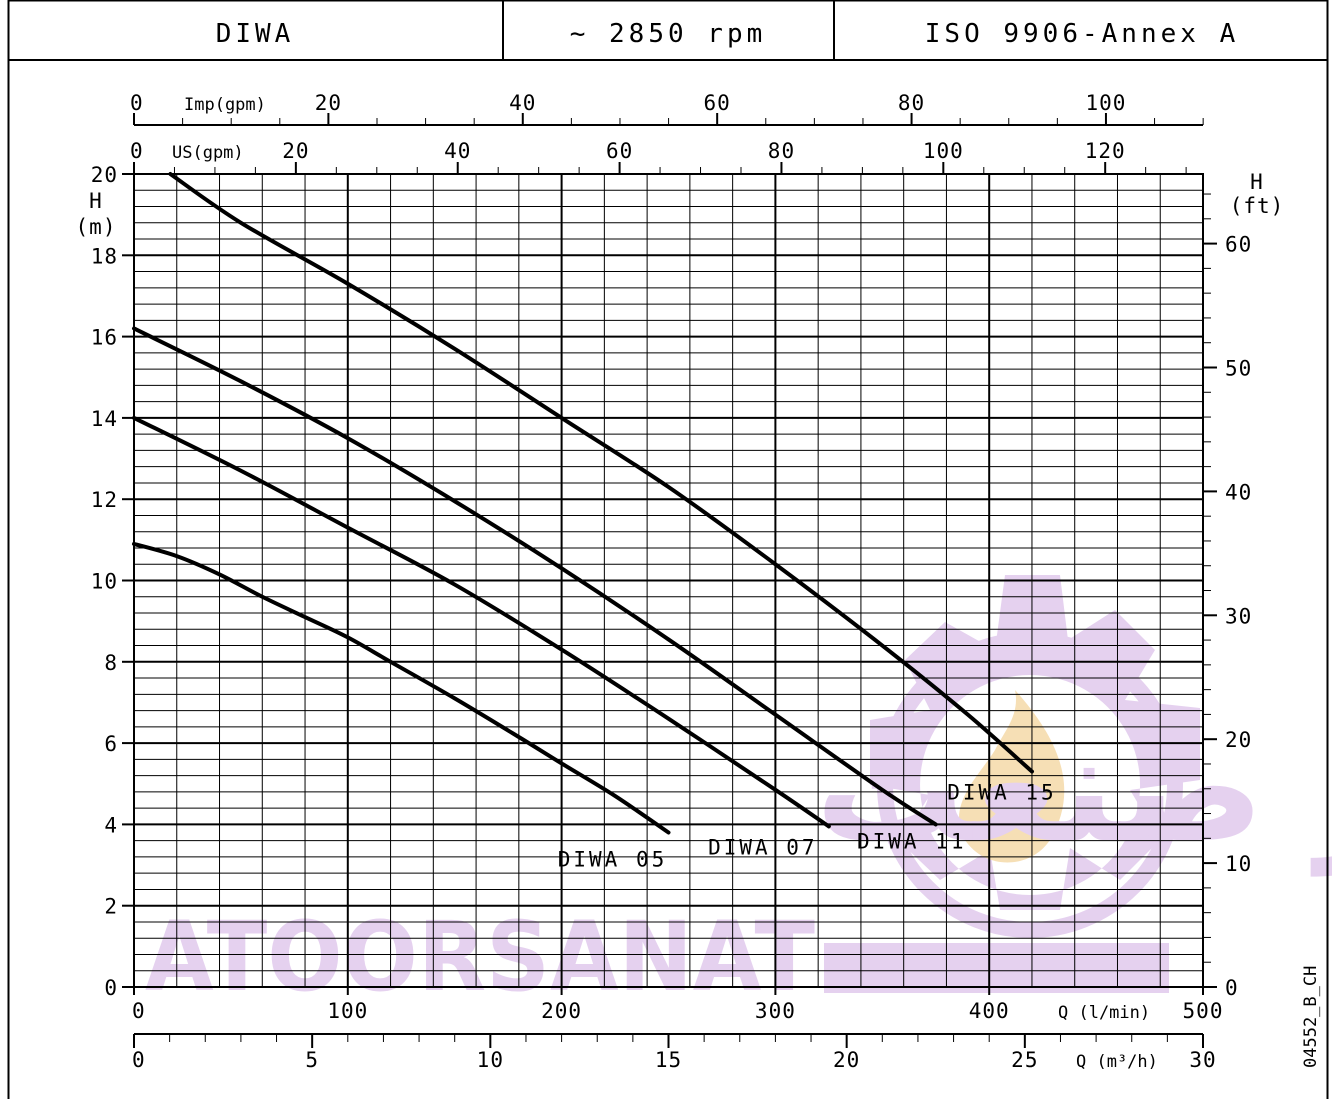  Describe the element at coordinates (1238, 864) in the screenshot. I see `ft-tick-label: 10` at that location.